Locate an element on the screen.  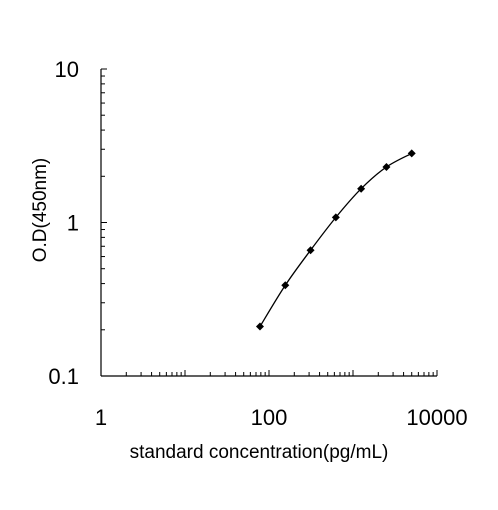
data-points is located at coordinates (335, 240).